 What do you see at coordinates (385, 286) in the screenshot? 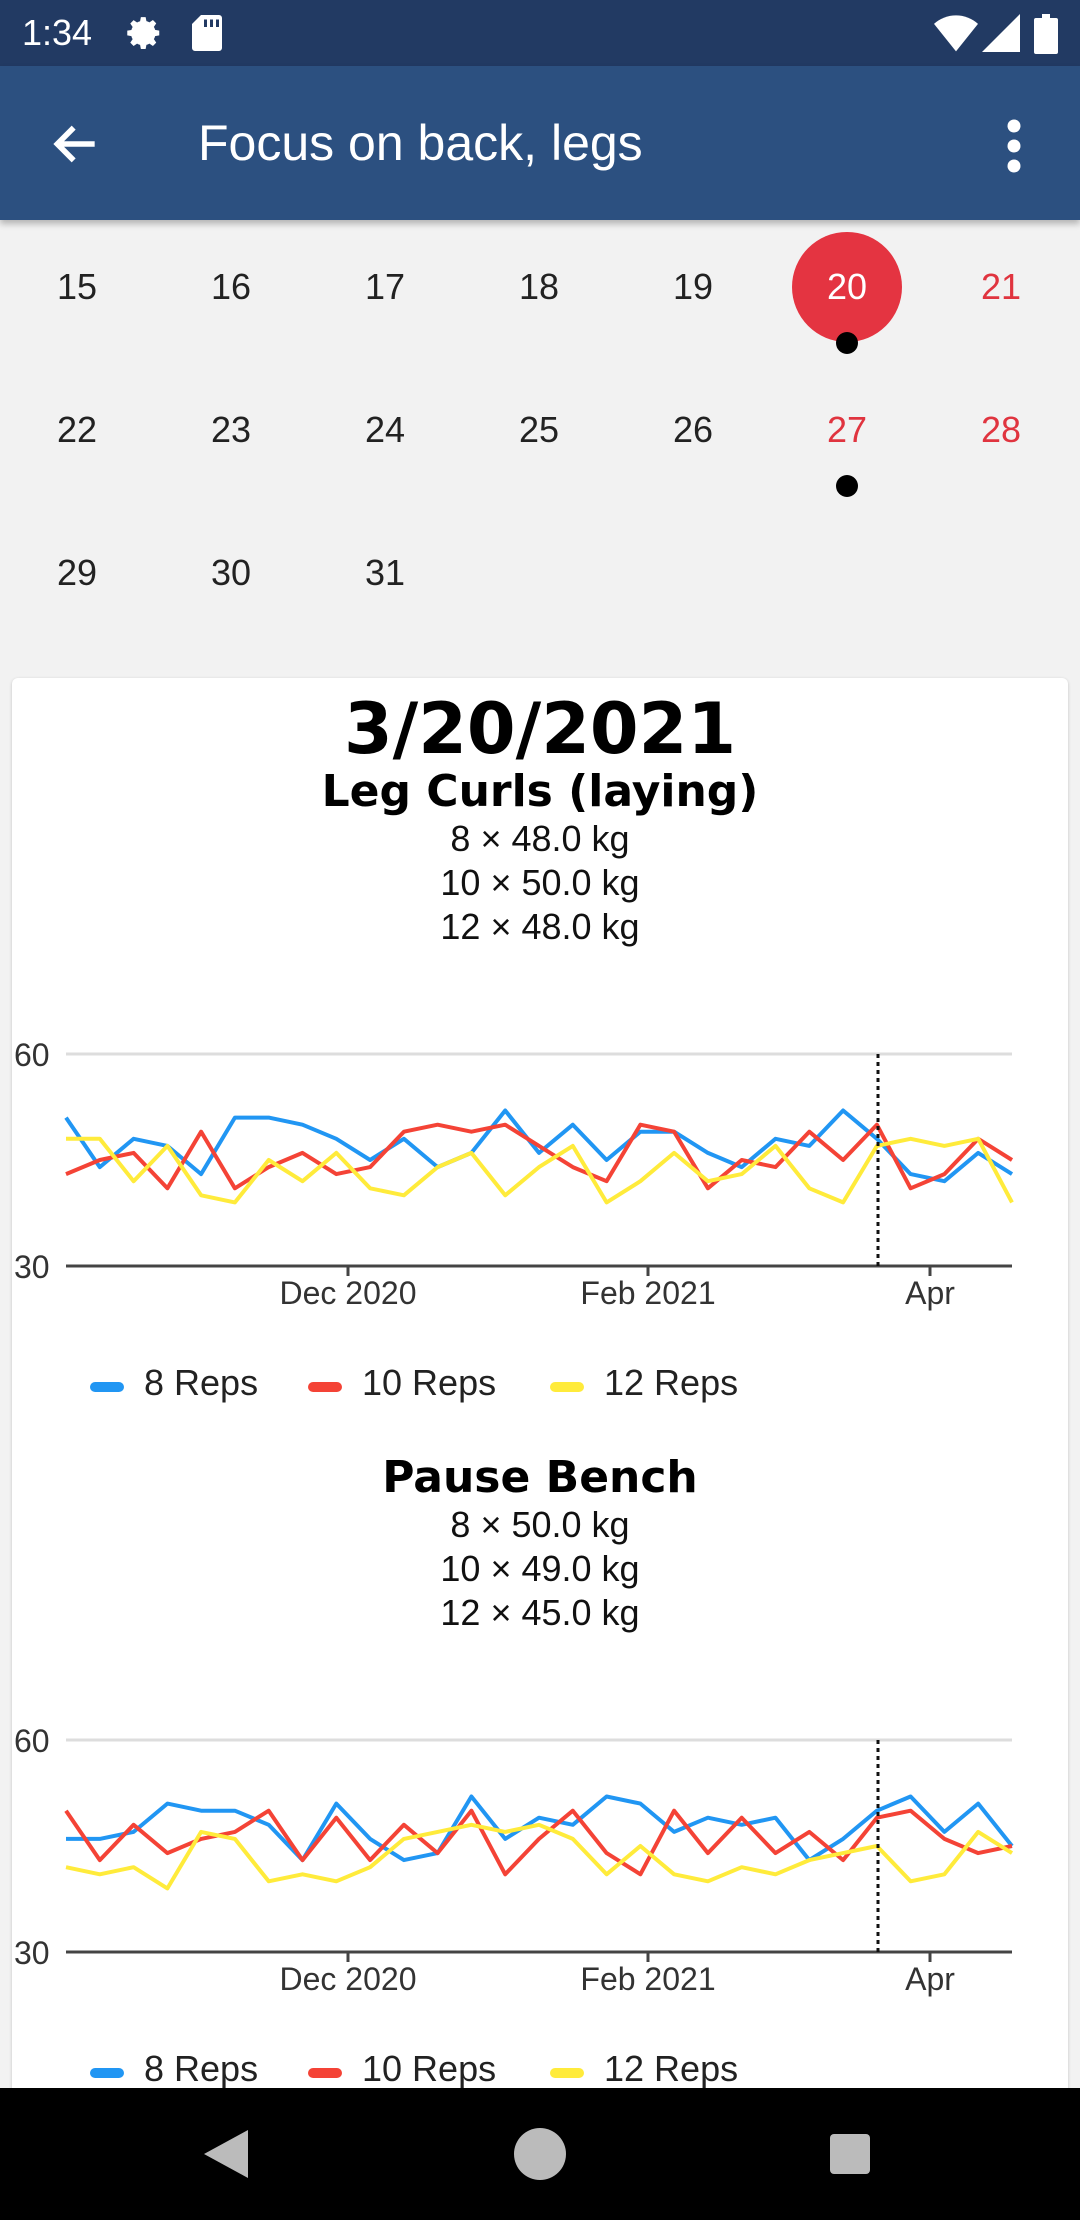
I see `calendar-day-number: 17` at bounding box center [385, 286].